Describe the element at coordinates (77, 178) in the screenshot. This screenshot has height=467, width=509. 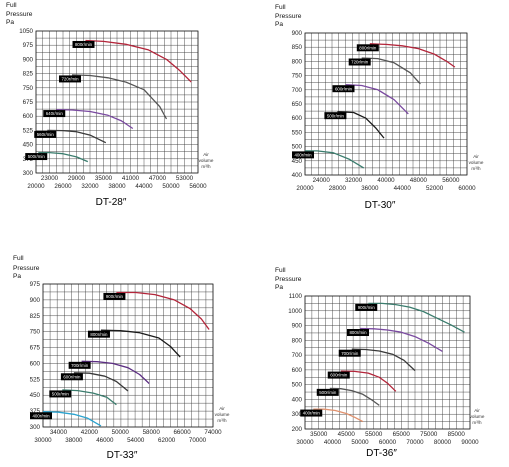
I see `x-tick-label: 29000` at that location.